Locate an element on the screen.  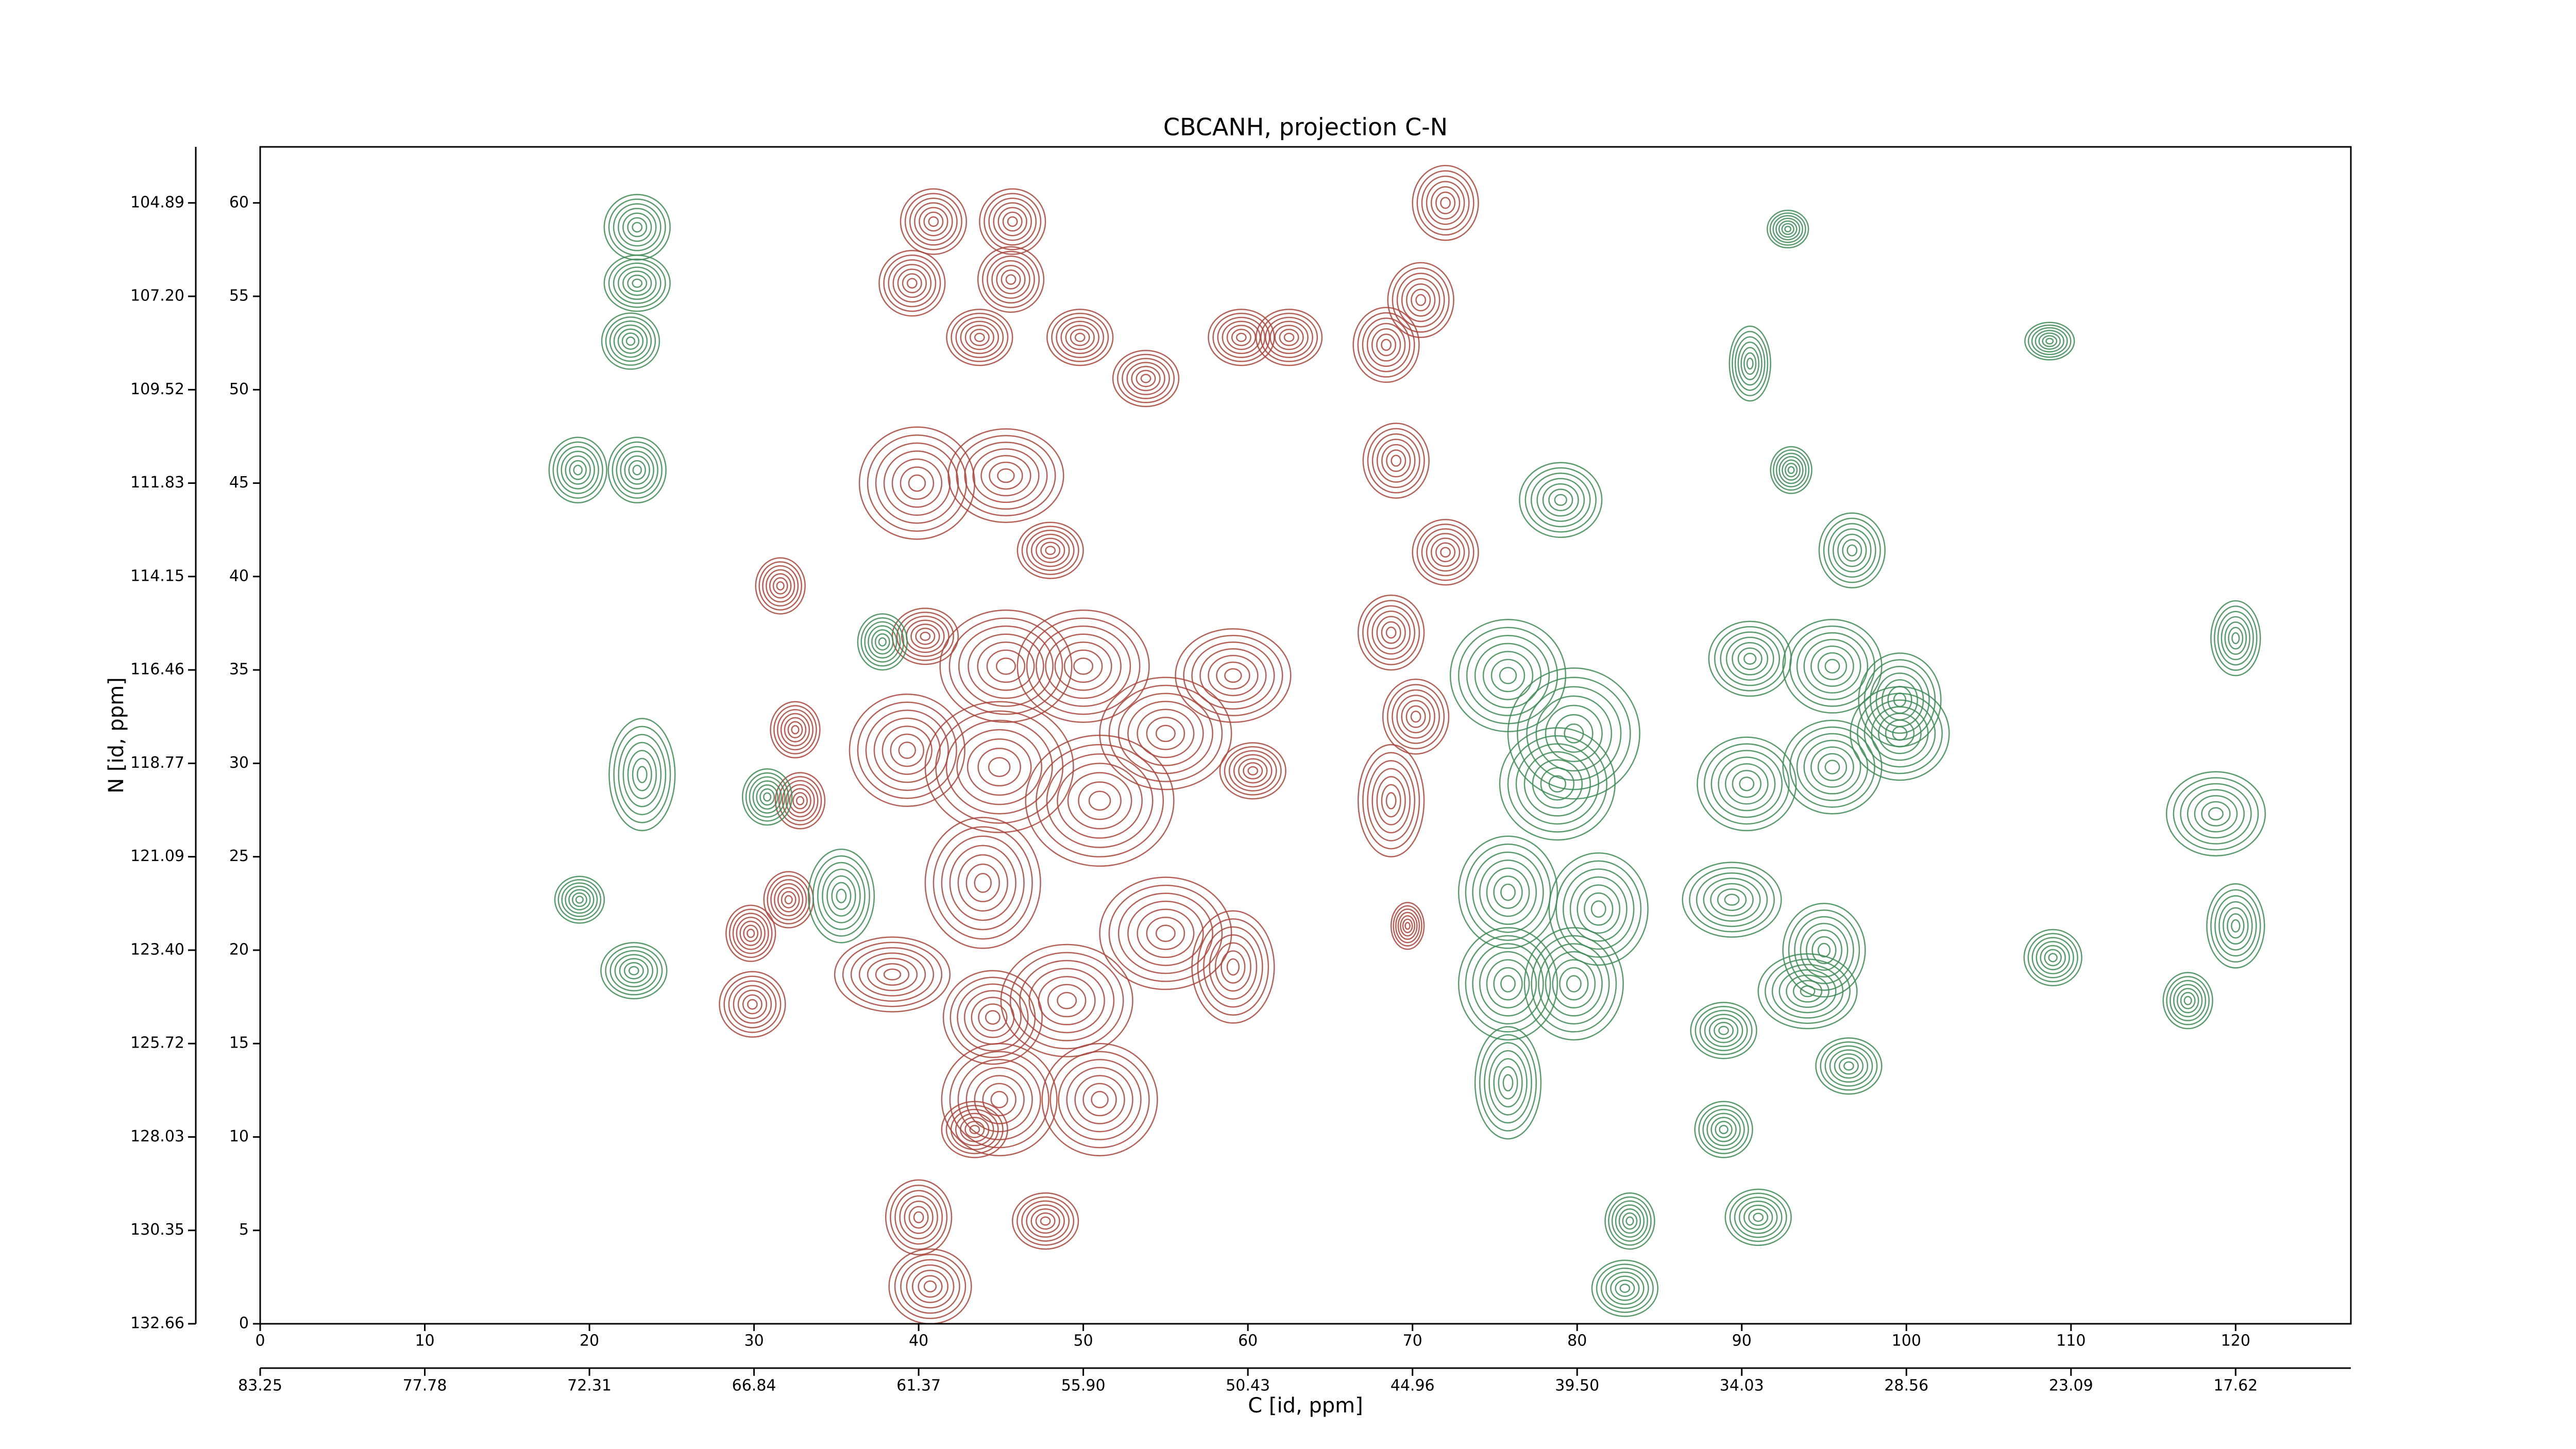
x-axis-label: C [id, ppm] is located at coordinates (1305, 1406).